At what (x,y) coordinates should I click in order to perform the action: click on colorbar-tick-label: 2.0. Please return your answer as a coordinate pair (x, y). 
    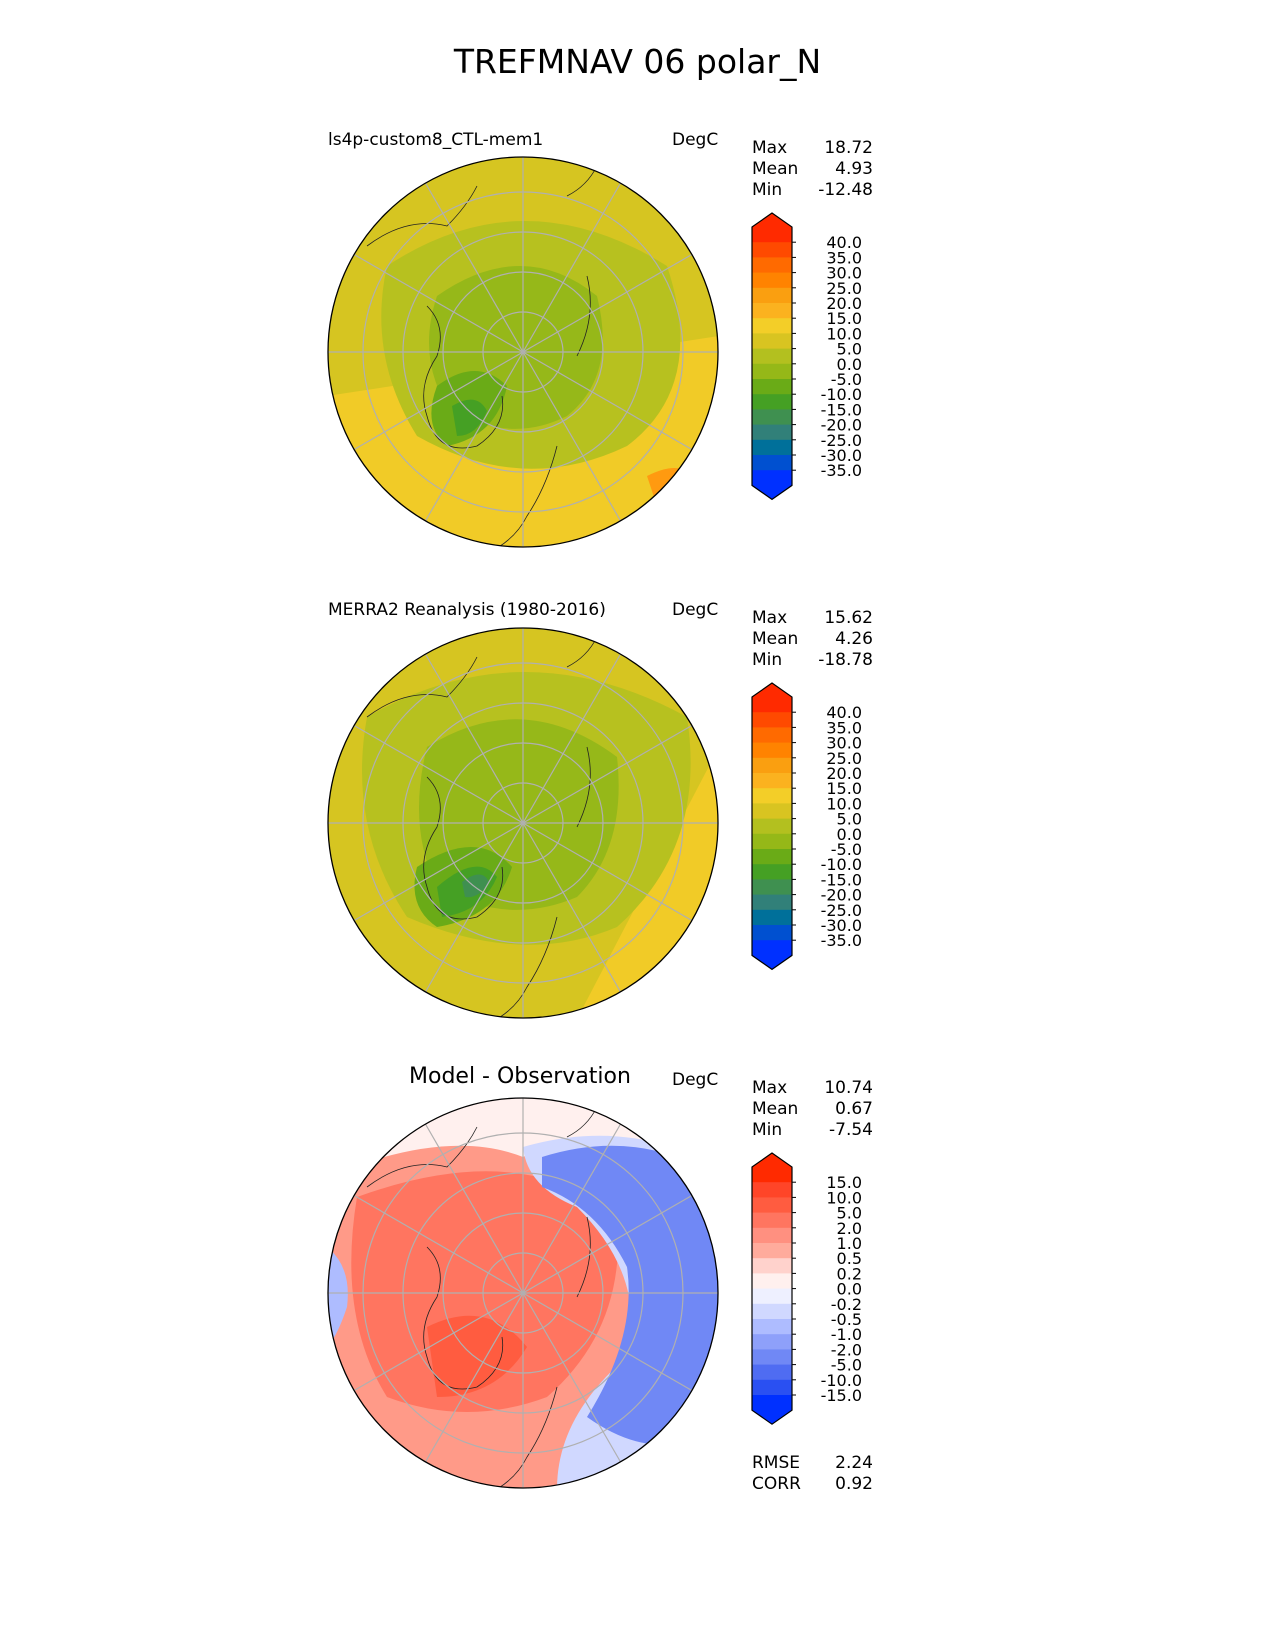
    Looking at the image, I should click on (849, 1228).